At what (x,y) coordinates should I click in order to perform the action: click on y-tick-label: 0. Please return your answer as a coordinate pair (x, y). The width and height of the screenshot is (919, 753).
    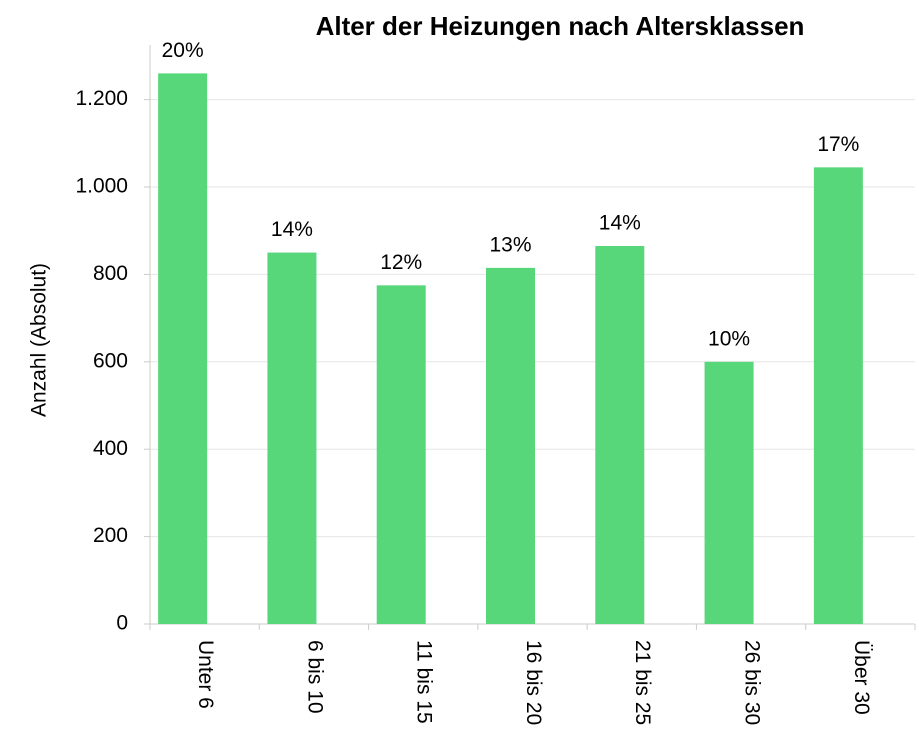
    Looking at the image, I should click on (122, 623).